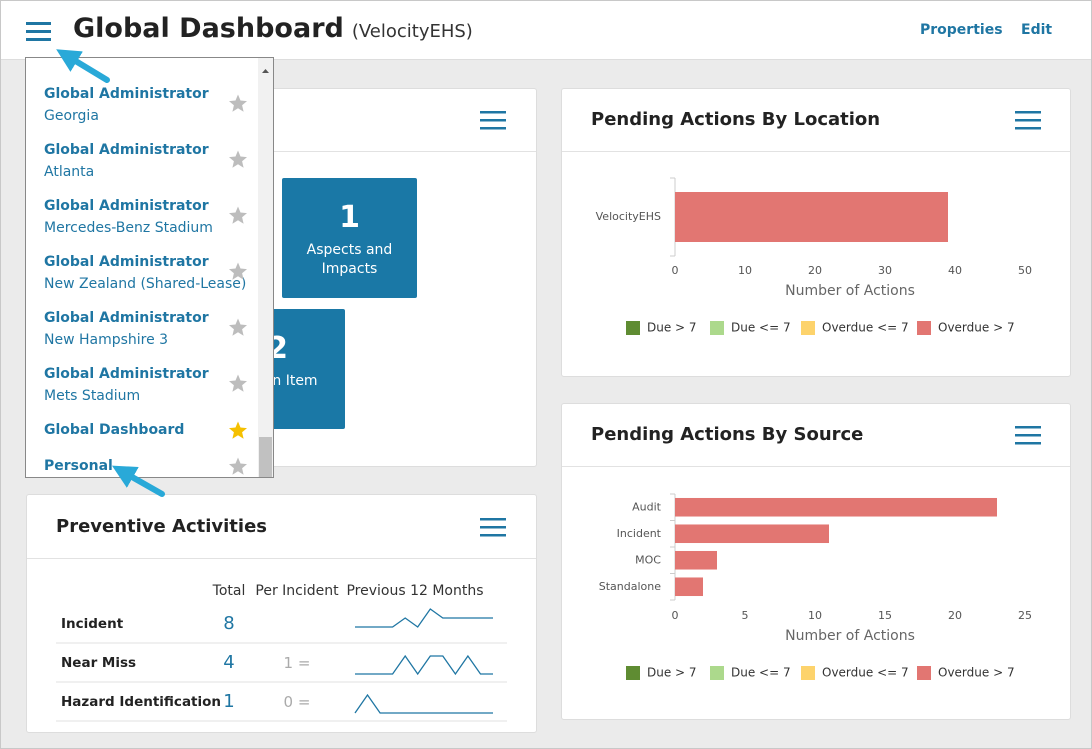  Describe the element at coordinates (229, 662) in the screenshot. I see `row-total: 4` at that location.